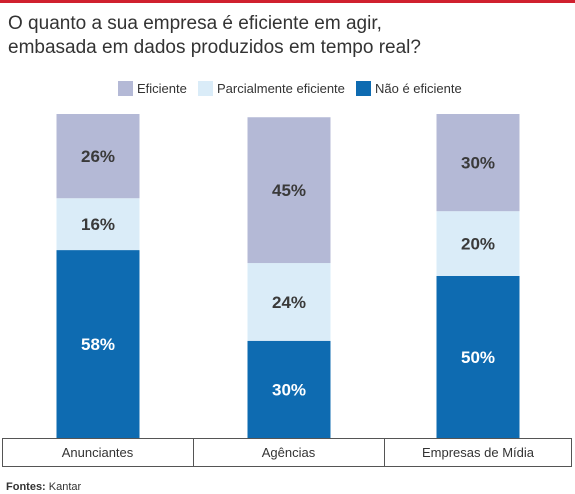 The image size is (575, 494). I want to click on data-label: 50%, so click(478, 357).